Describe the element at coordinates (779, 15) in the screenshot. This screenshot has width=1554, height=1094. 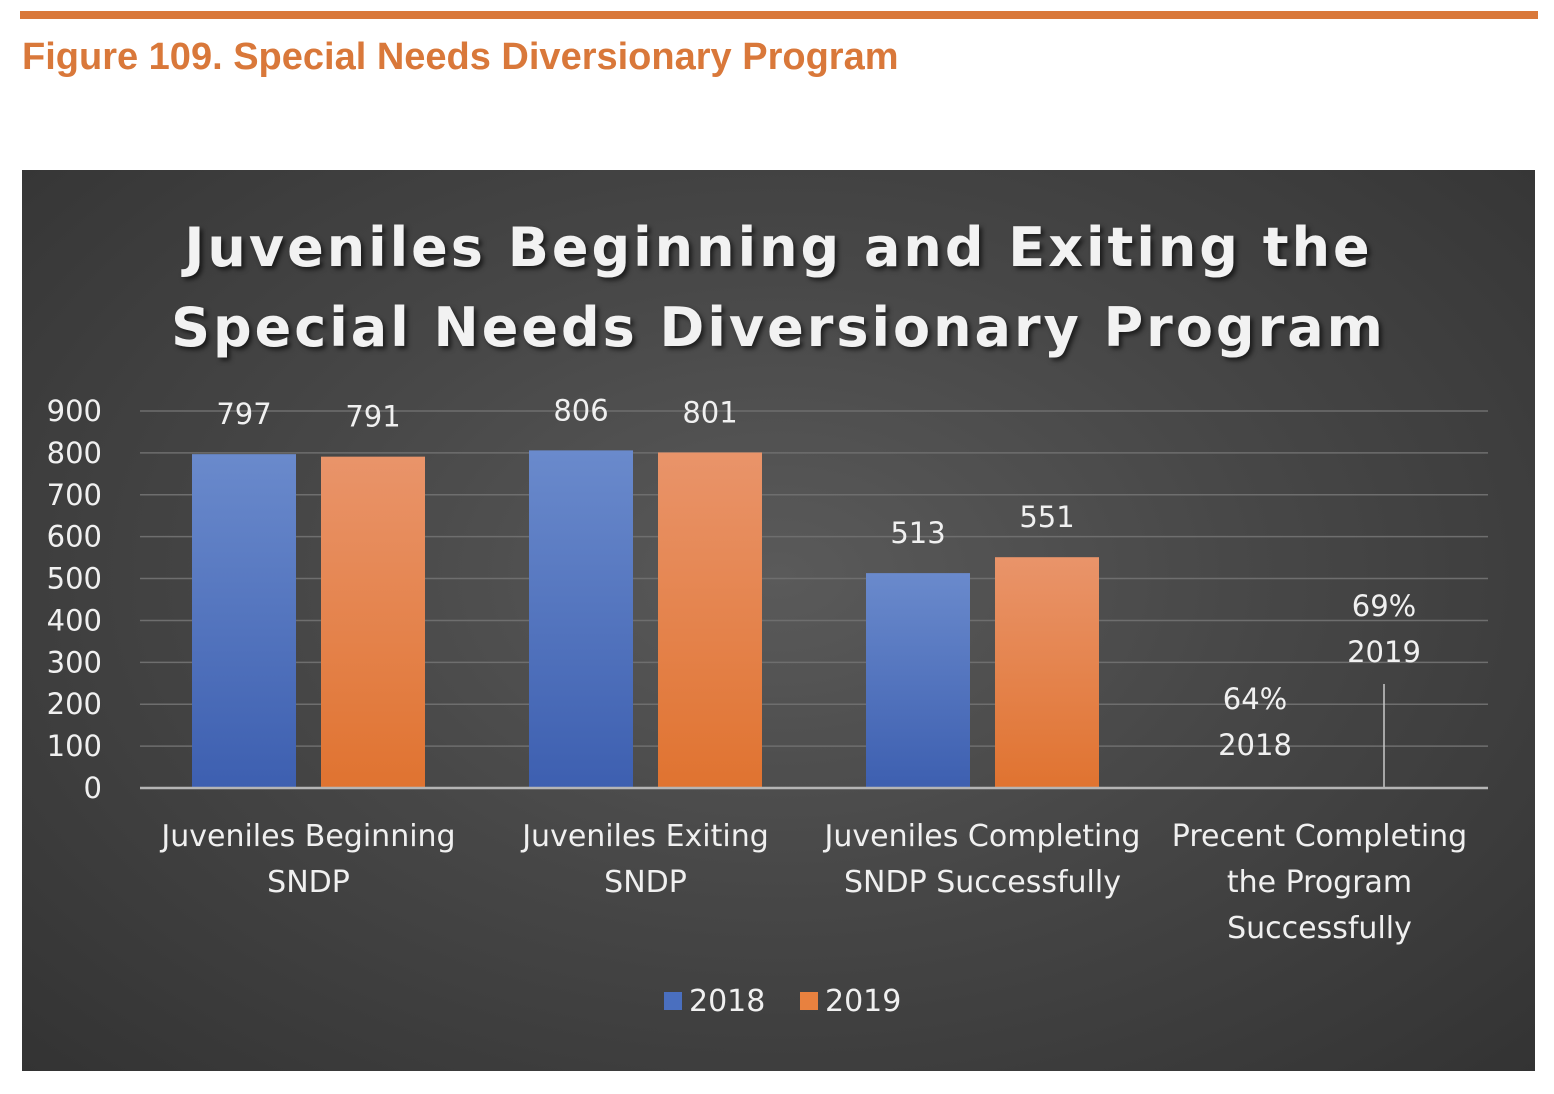
I see `top-rule` at that location.